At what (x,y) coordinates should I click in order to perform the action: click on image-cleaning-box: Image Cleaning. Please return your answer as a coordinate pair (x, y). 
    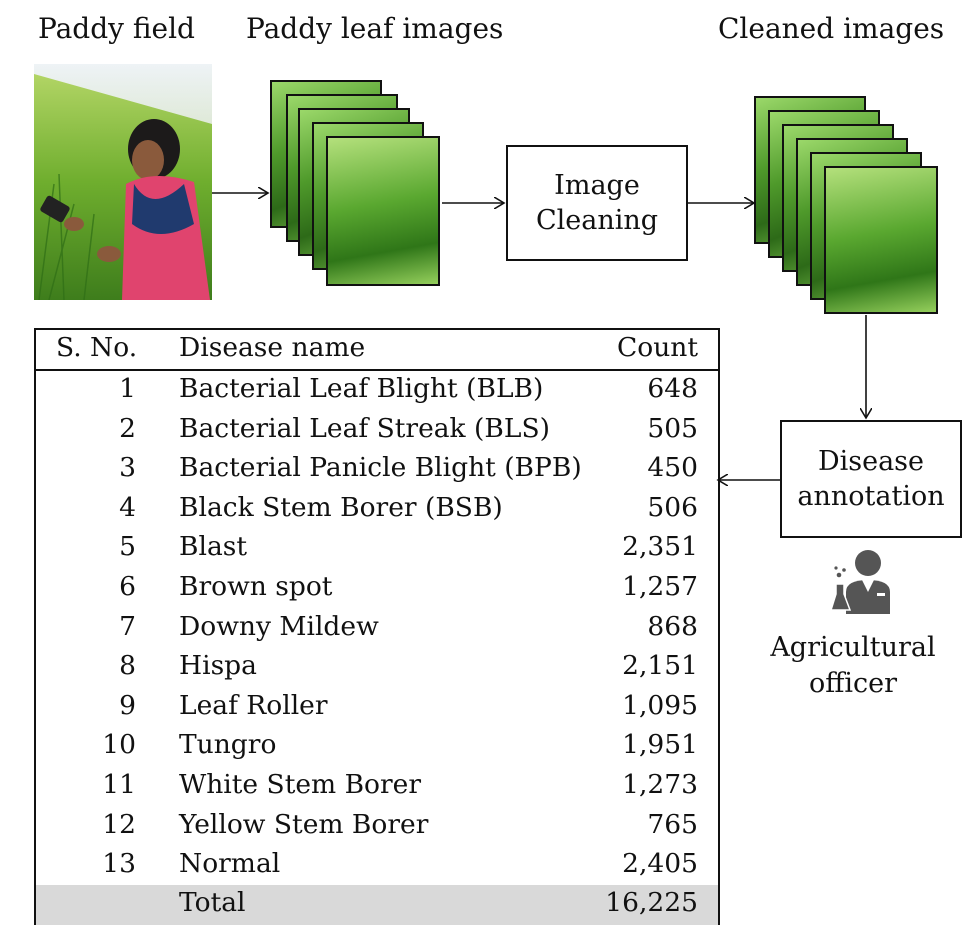
    Looking at the image, I should click on (597, 203).